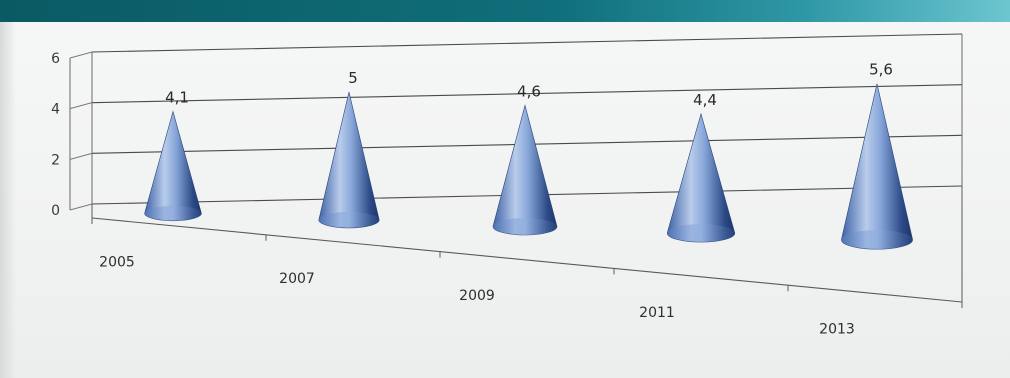 The image size is (1010, 378). I want to click on x-category-label: 2009, so click(477, 296).